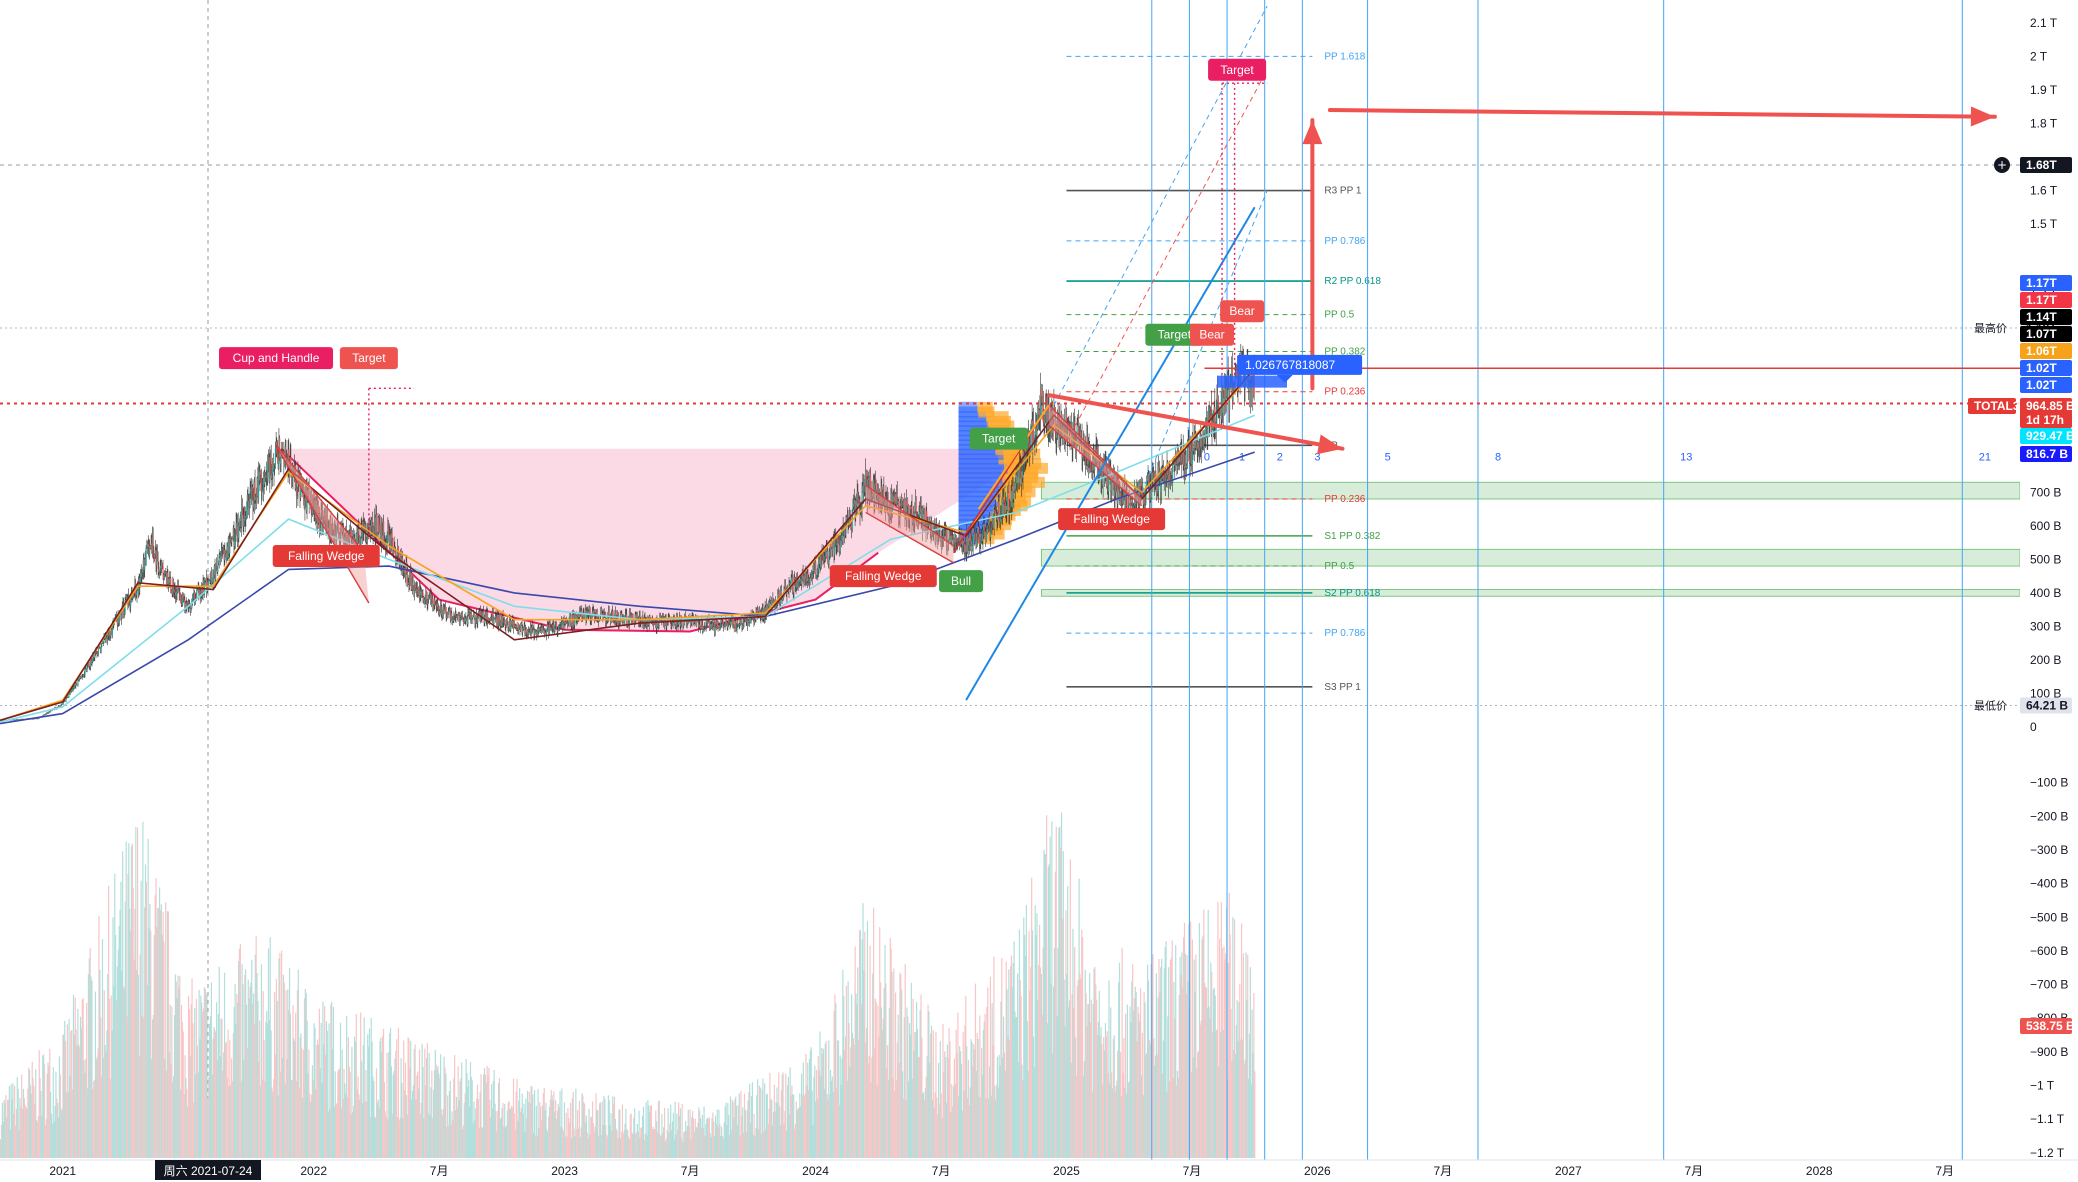 The width and height of the screenshot is (2078, 1182). What do you see at coordinates (1344, 499) in the screenshot?
I see `pivot-label: PP 0.236` at bounding box center [1344, 499].